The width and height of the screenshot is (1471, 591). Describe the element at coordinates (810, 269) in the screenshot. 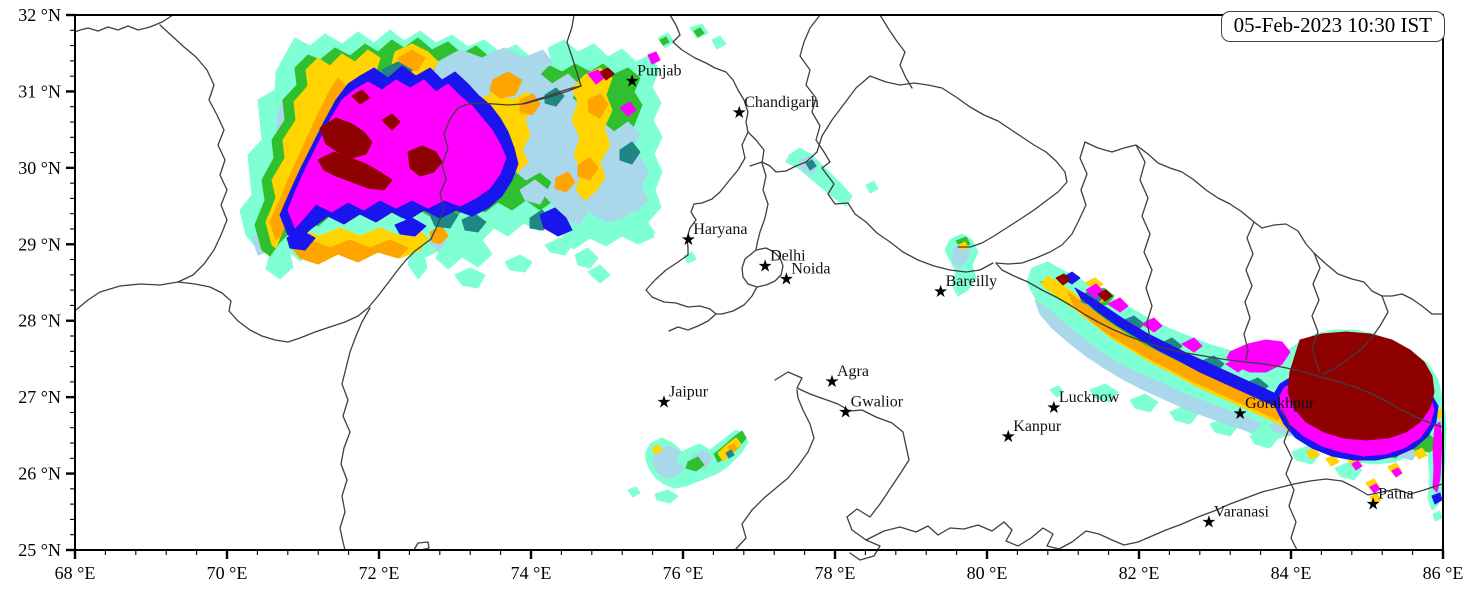

I see `city-label-noida: Noida` at that location.